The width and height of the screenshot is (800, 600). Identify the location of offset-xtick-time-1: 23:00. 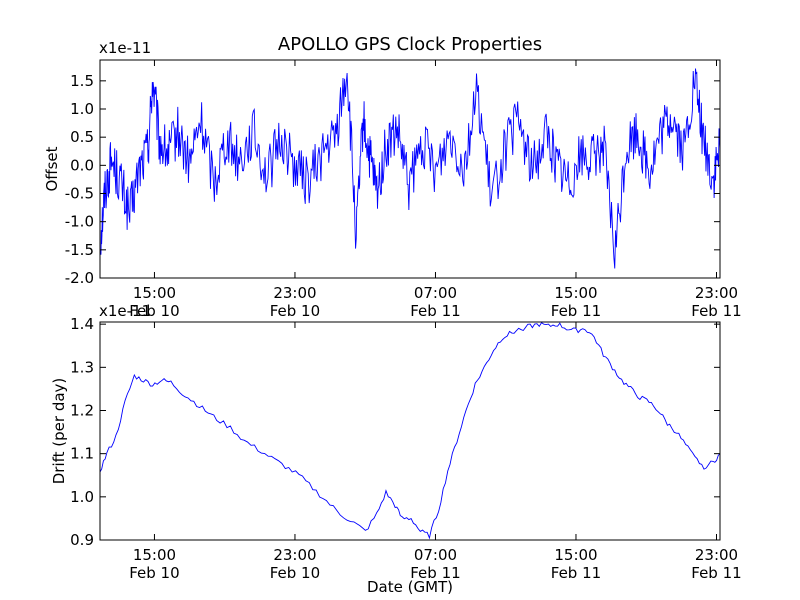
(294, 293).